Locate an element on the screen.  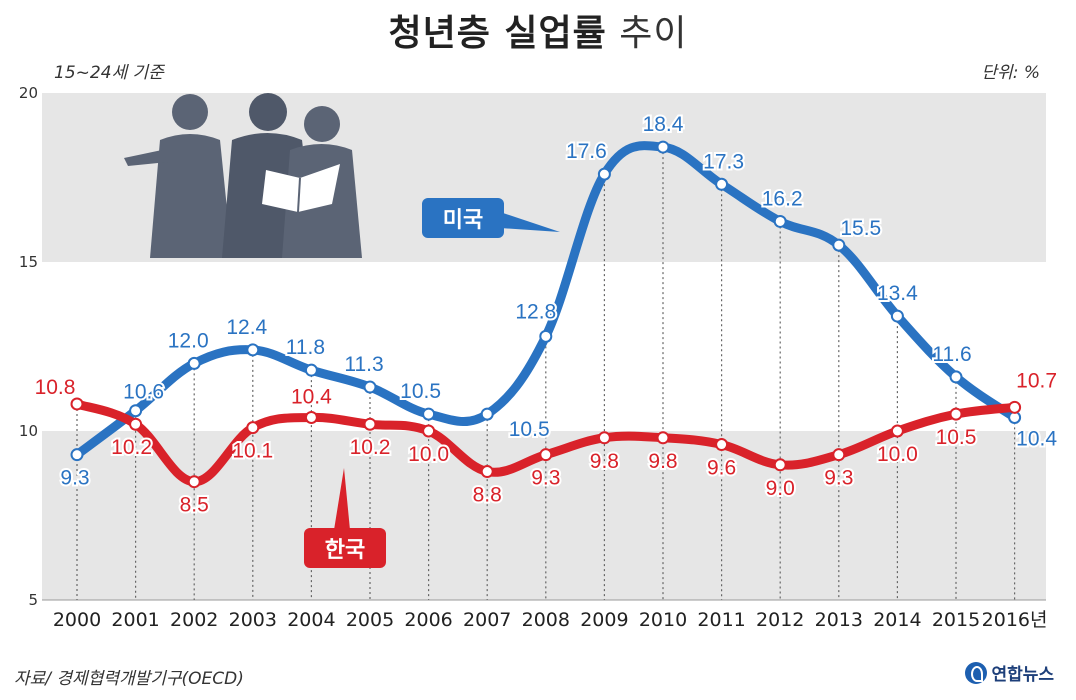
point-us-2006 is located at coordinates (429, 414).